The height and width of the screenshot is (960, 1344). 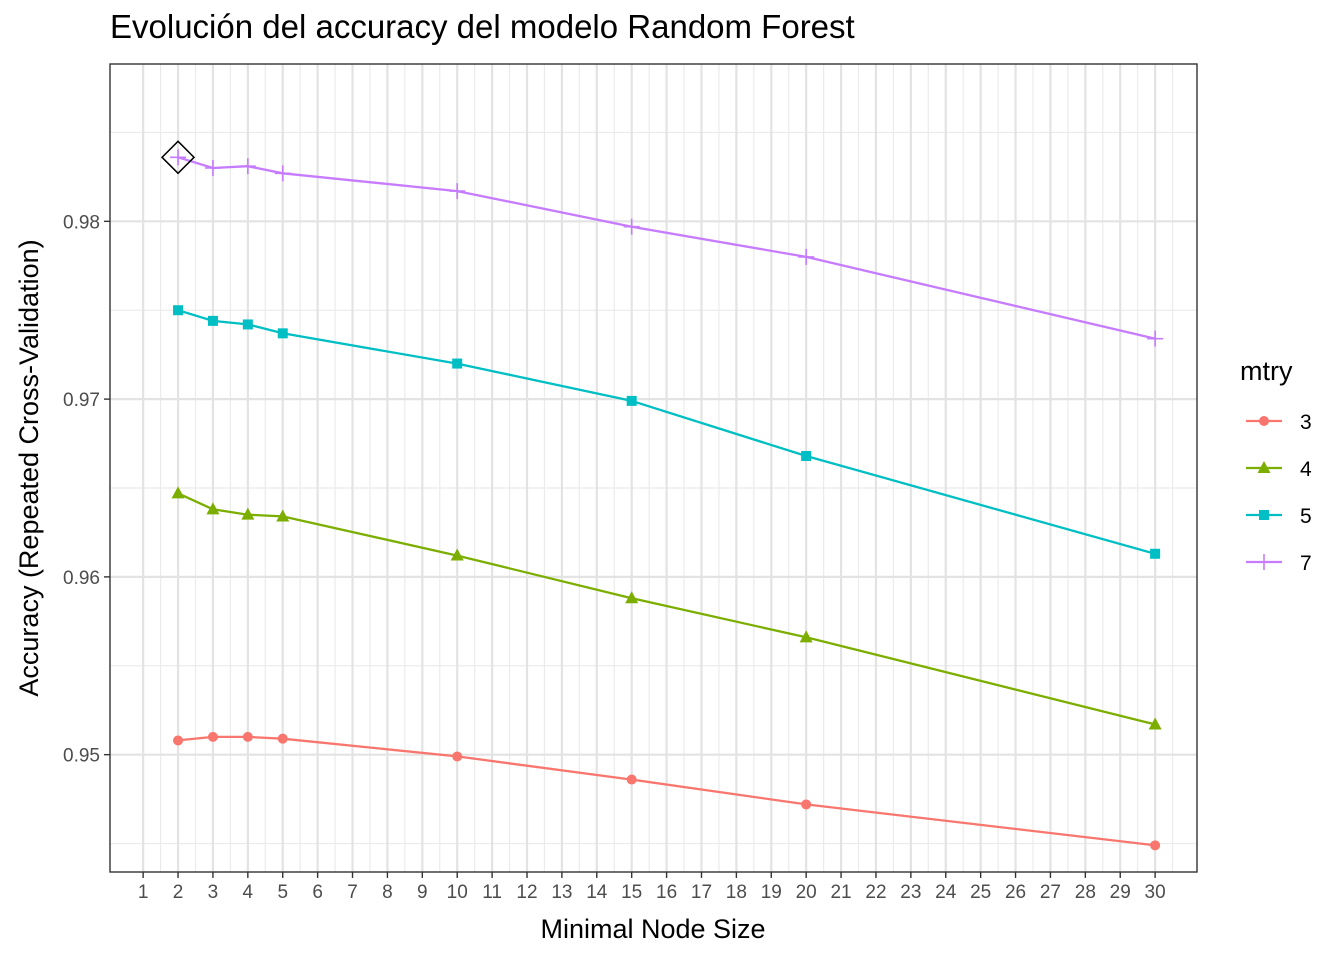 What do you see at coordinates (1015, 892) in the screenshot?
I see `x-tick-label: 26` at bounding box center [1015, 892].